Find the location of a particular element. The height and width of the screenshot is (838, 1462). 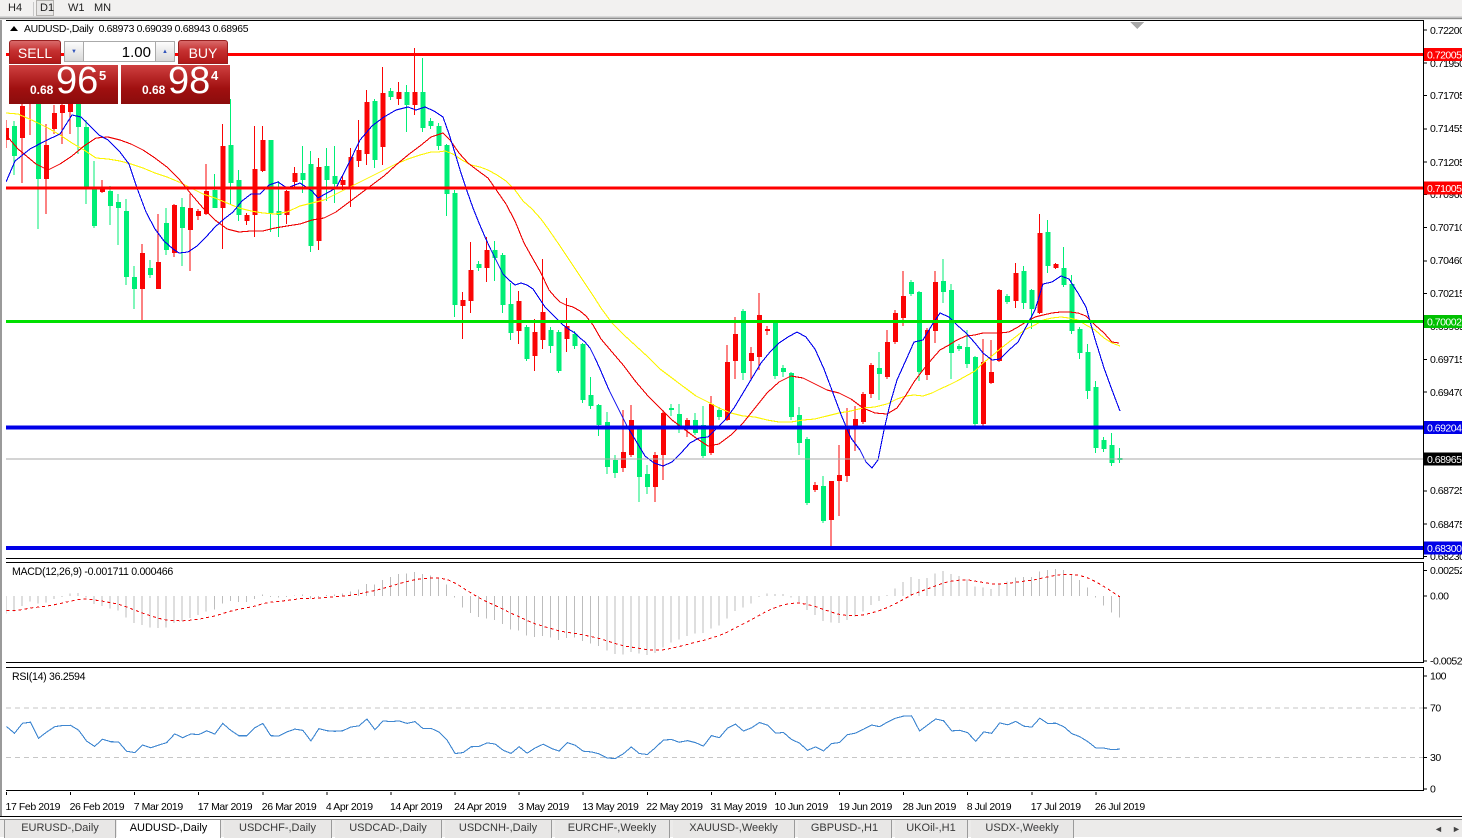

svg-text: 14 Apr 2019 is located at coordinates (416, 807).